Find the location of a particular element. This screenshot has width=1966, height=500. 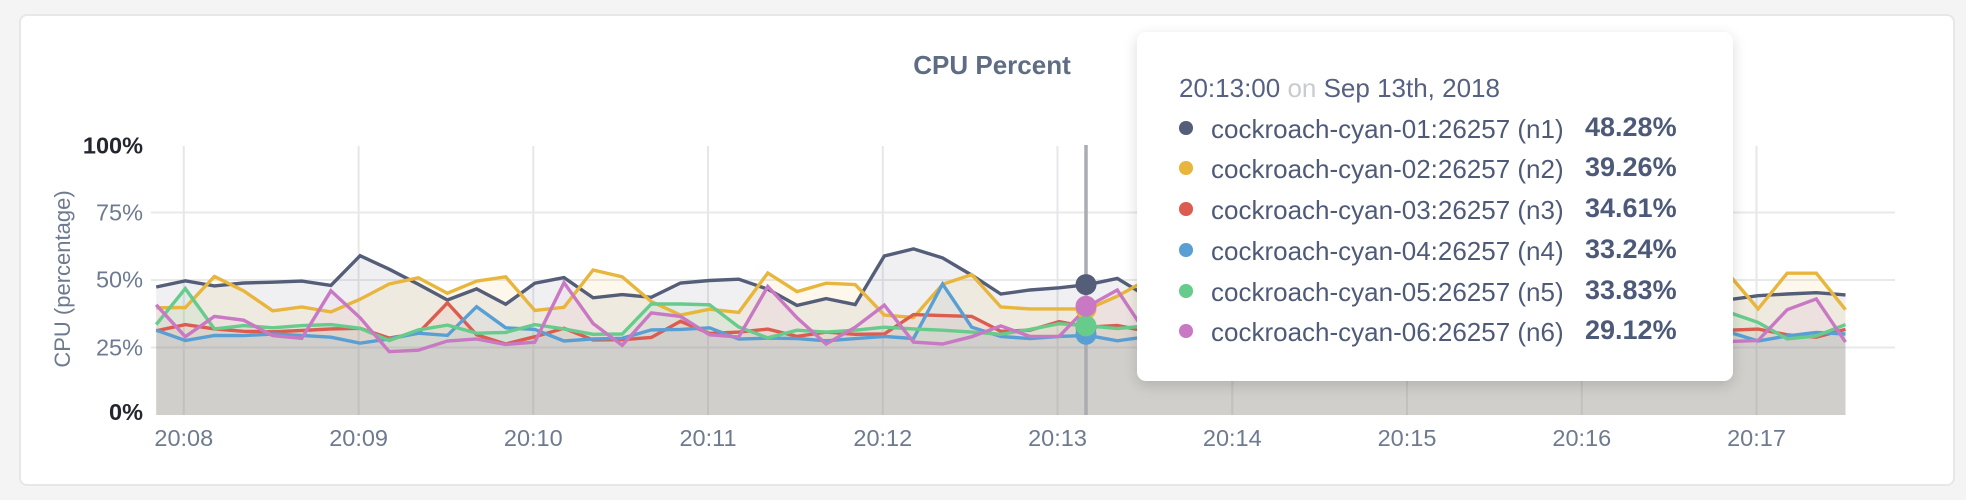

svg-text: 20:15 is located at coordinates (1407, 438).